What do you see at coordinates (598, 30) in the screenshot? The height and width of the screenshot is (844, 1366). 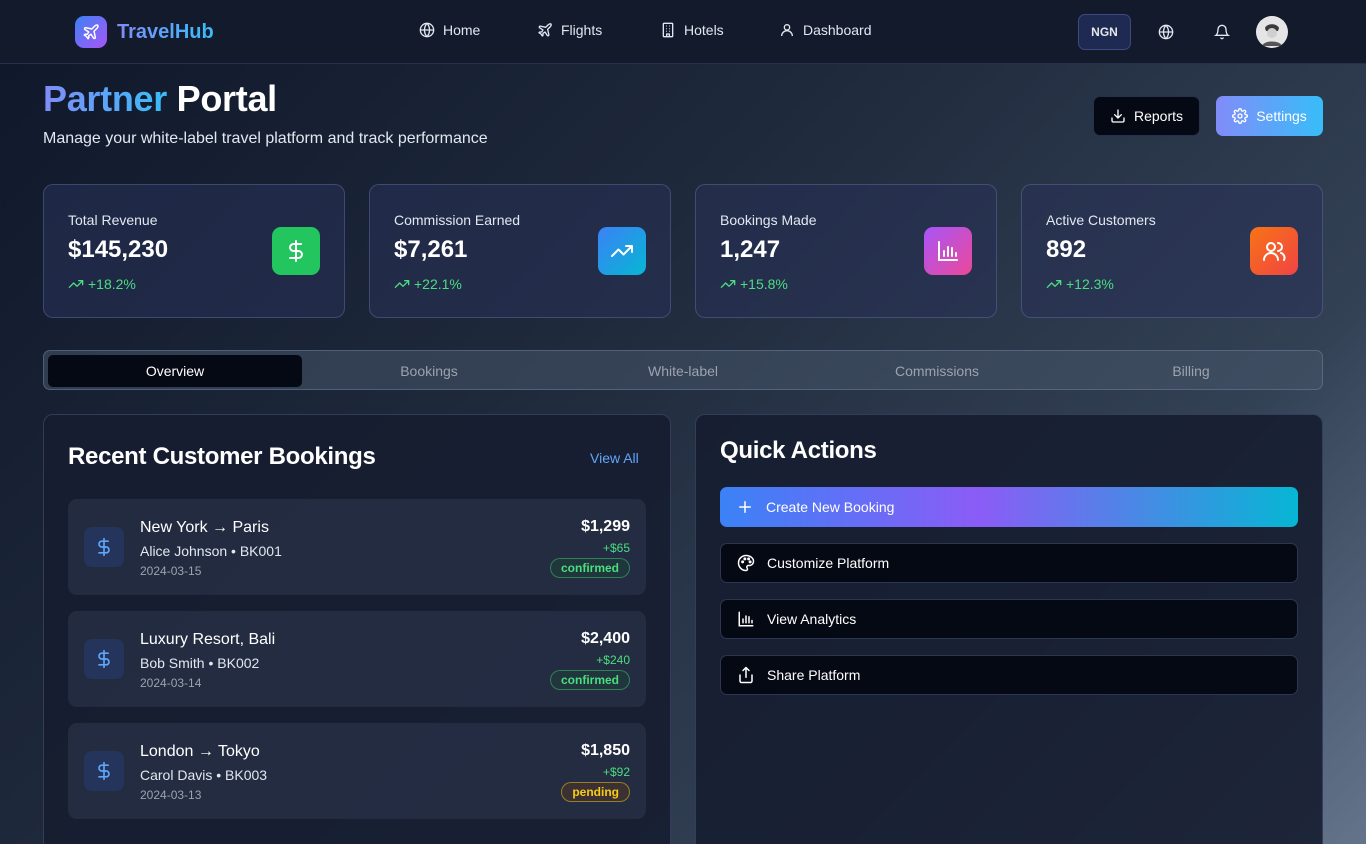 I see `nav-flights: Flights` at bounding box center [598, 30].